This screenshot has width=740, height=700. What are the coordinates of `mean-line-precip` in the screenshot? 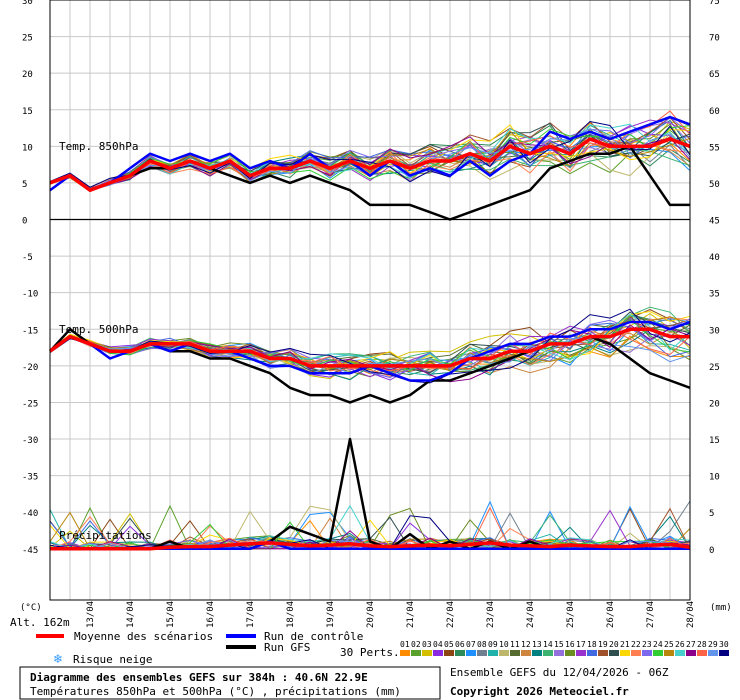 It's located at (370, 546).